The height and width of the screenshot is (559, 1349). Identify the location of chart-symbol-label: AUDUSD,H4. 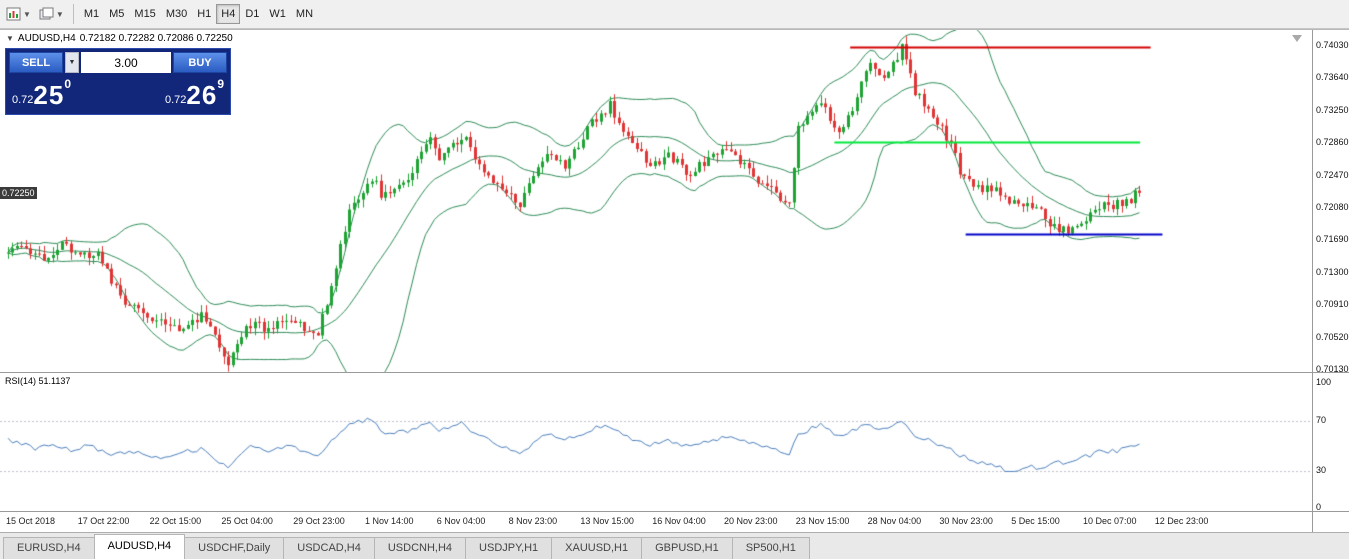
(46, 38).